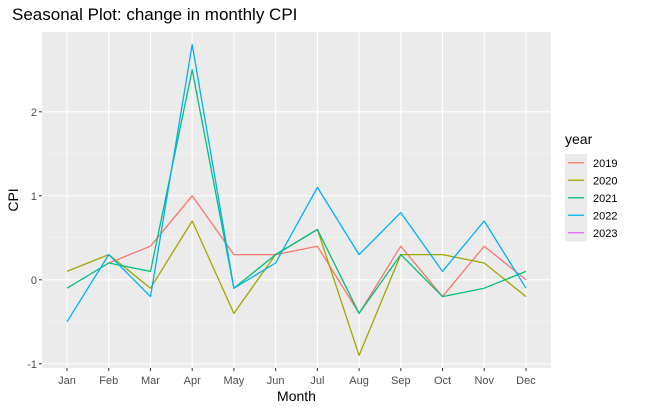  Describe the element at coordinates (13, 199) in the screenshot. I see `y-axis-title: CPI` at that location.